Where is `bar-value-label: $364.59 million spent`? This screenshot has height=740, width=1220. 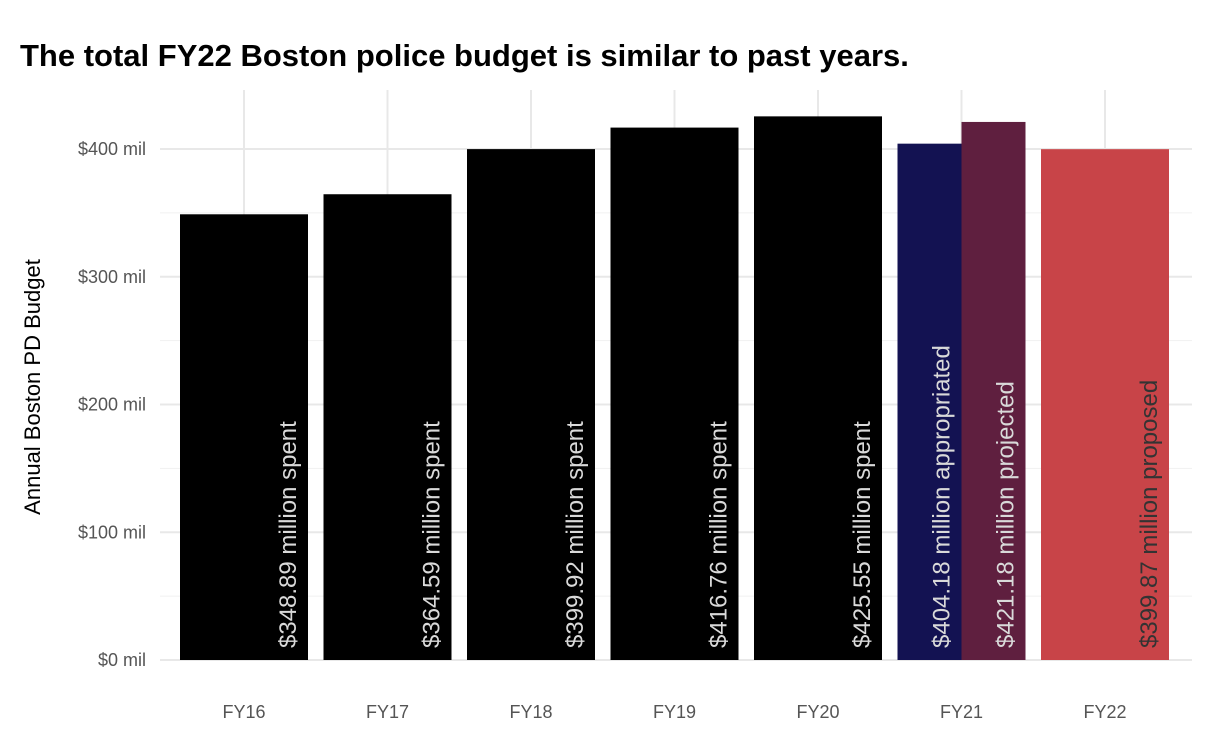 bar-value-label: $364.59 million spent is located at coordinates (432, 534).